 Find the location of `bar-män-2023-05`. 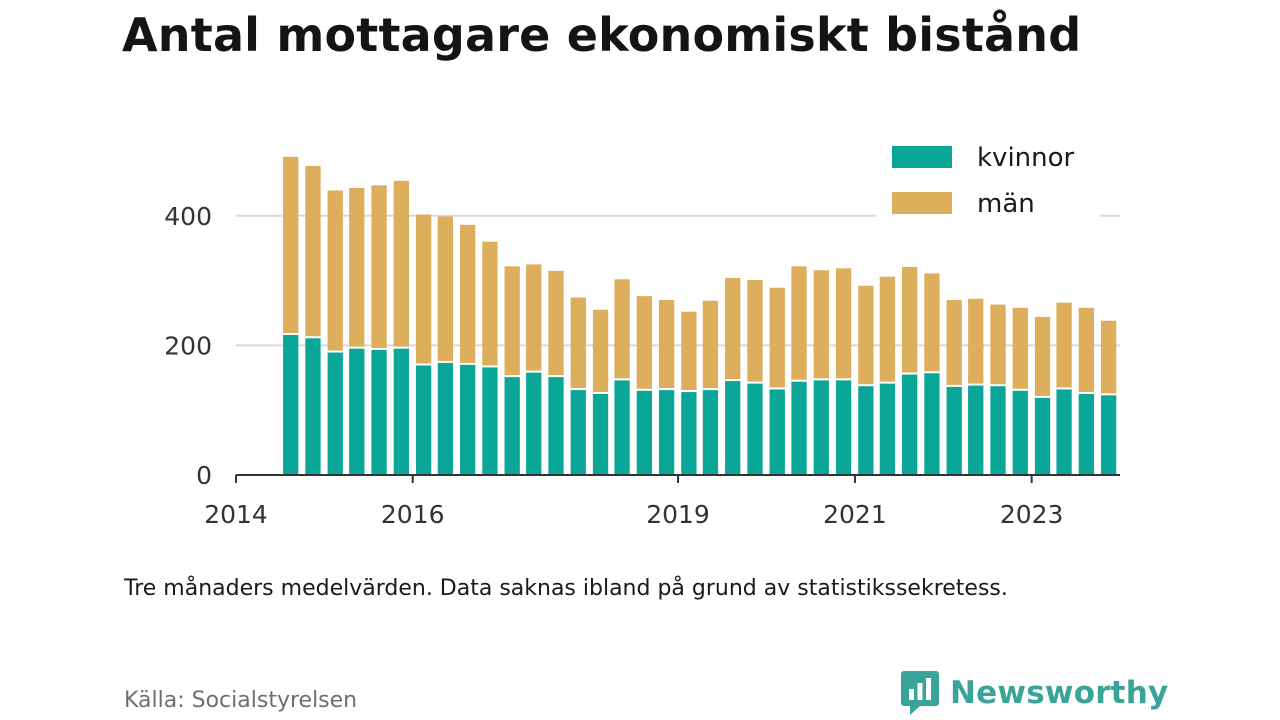

bar-män-2023-05 is located at coordinates (1064, 345).